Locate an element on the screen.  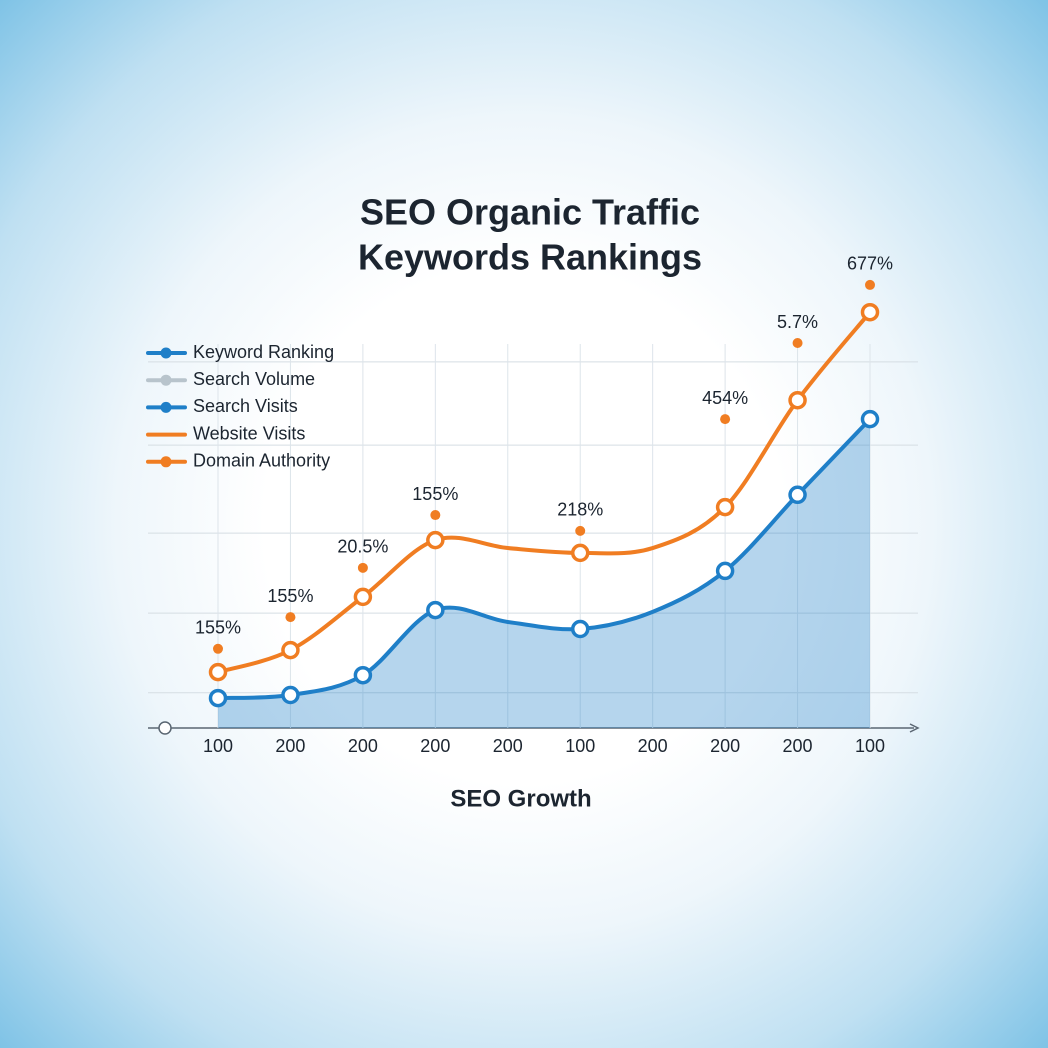
x-axis-label: SEO Growth is located at coordinates (520, 798).